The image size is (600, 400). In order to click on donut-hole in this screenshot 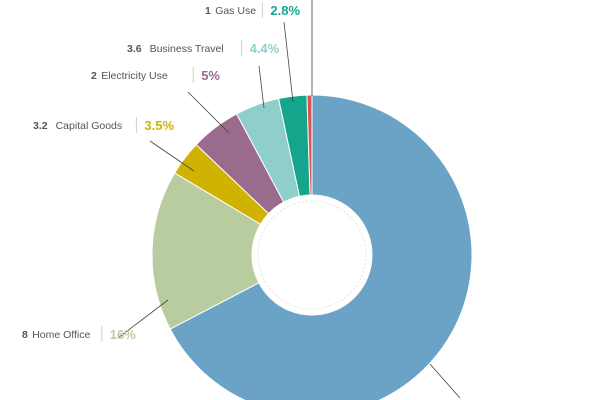, I will do `click(312, 255)`.